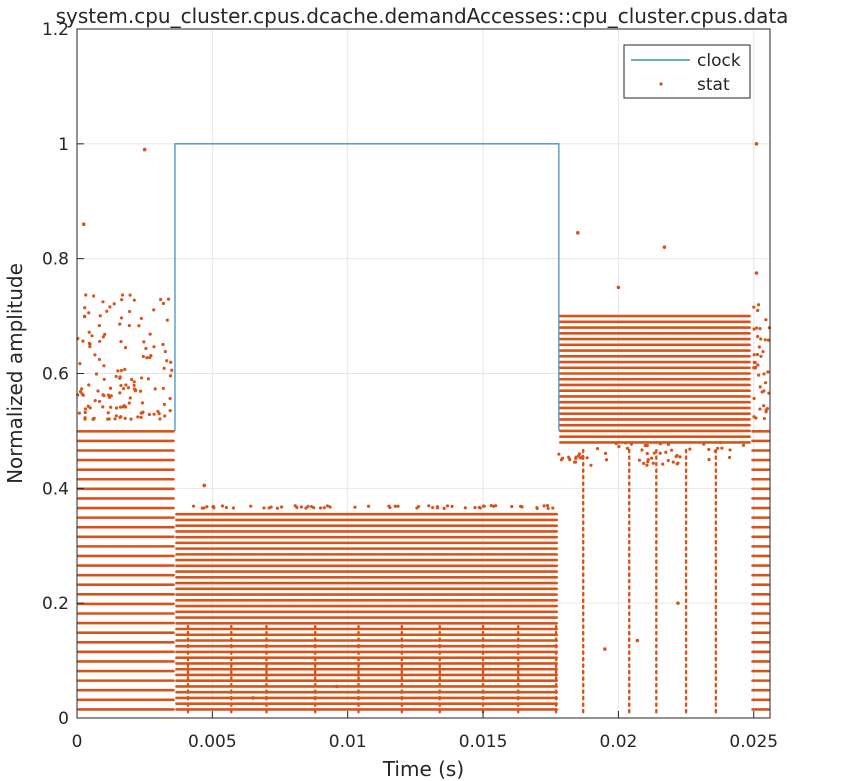 The height and width of the screenshot is (781, 845). What do you see at coordinates (55, 489) in the screenshot?
I see `y-tick-label: 0.4` at bounding box center [55, 489].